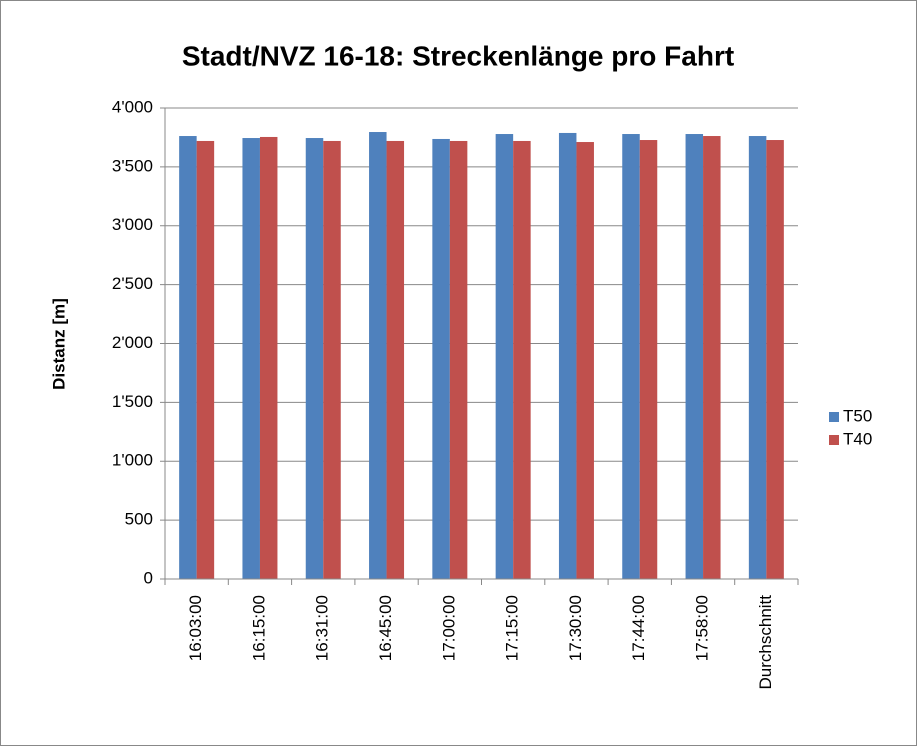  Describe the element at coordinates (58, 344) in the screenshot. I see `y-axis-label: Distanz [m]` at that location.